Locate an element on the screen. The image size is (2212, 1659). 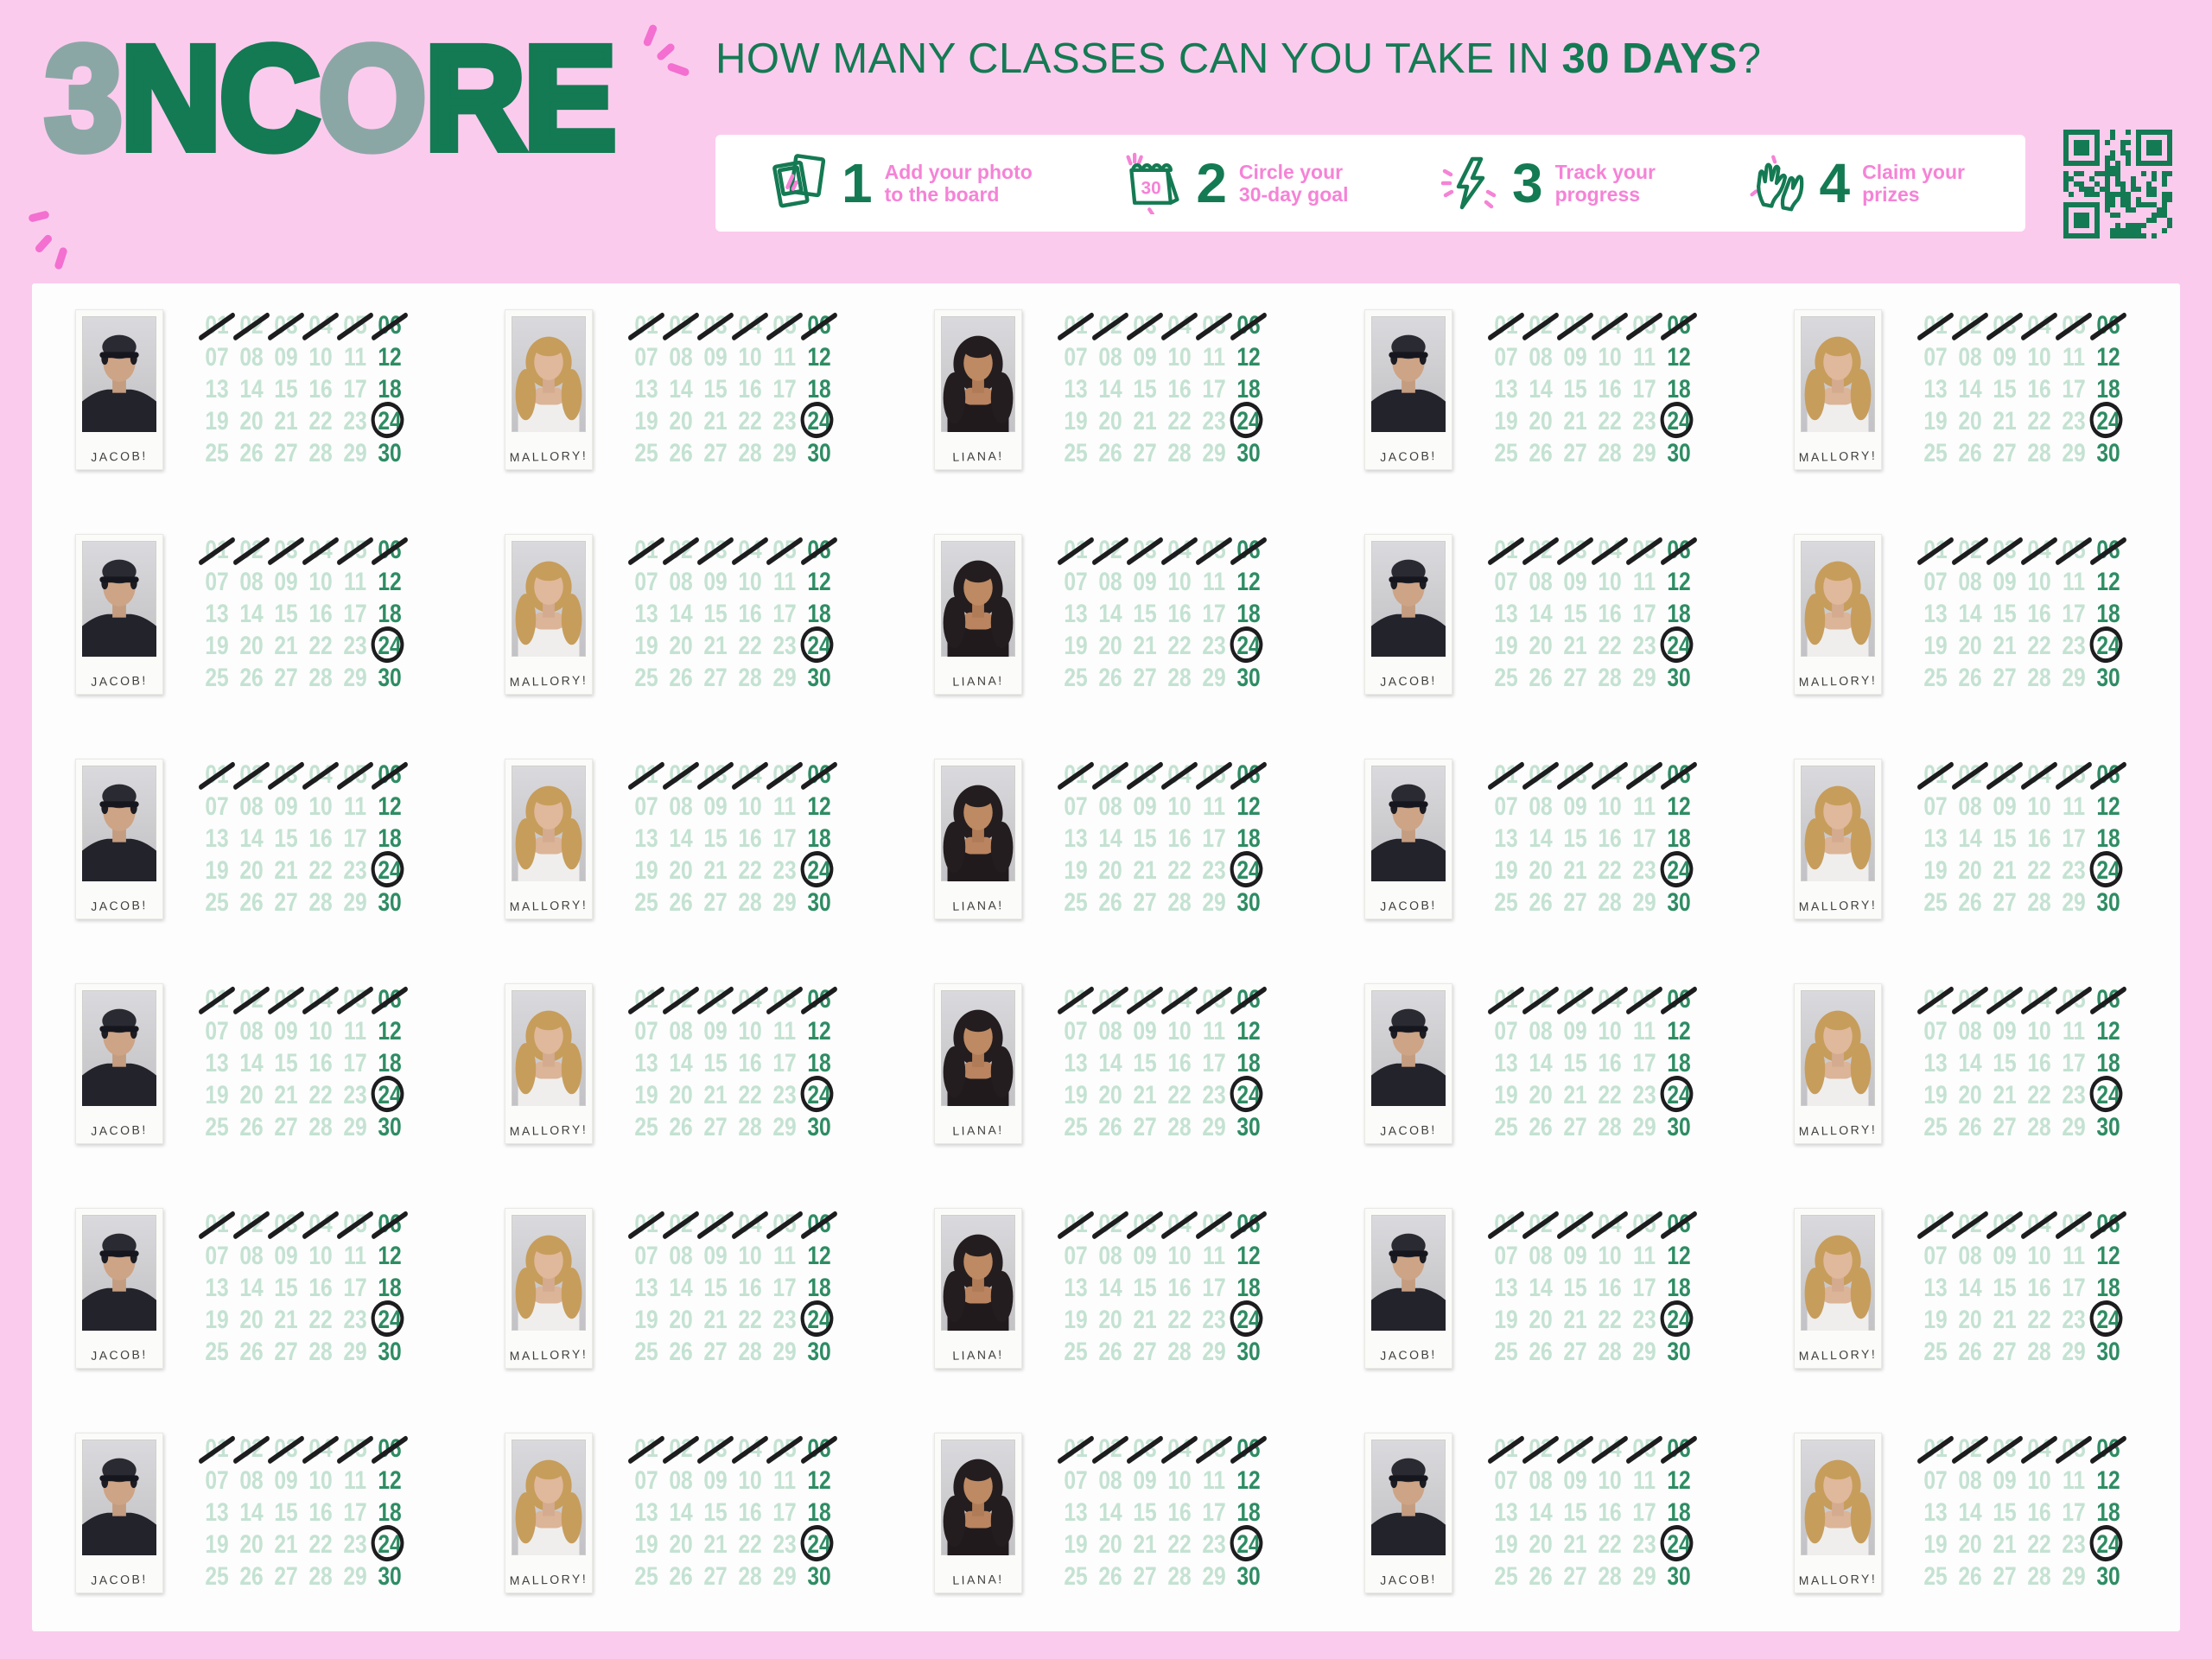
day-number: 22 is located at coordinates (2039, 1320).